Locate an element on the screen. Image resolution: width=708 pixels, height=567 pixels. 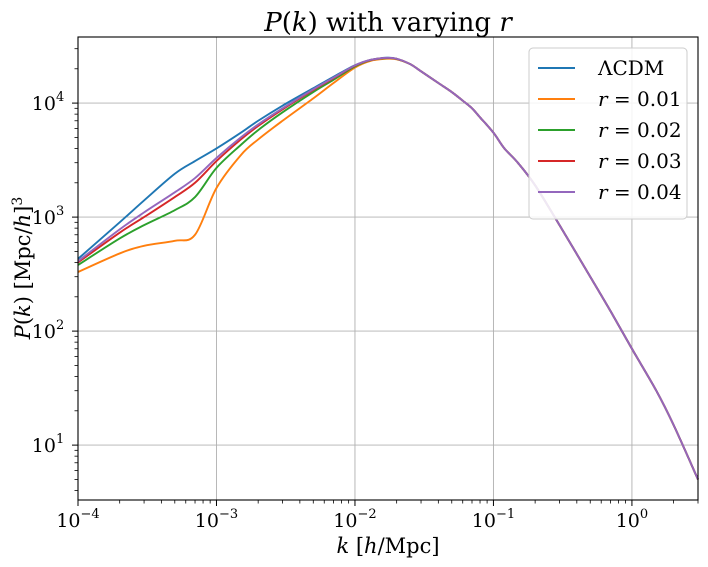
chart-title: P(k) with varying r is located at coordinates (388, 23).